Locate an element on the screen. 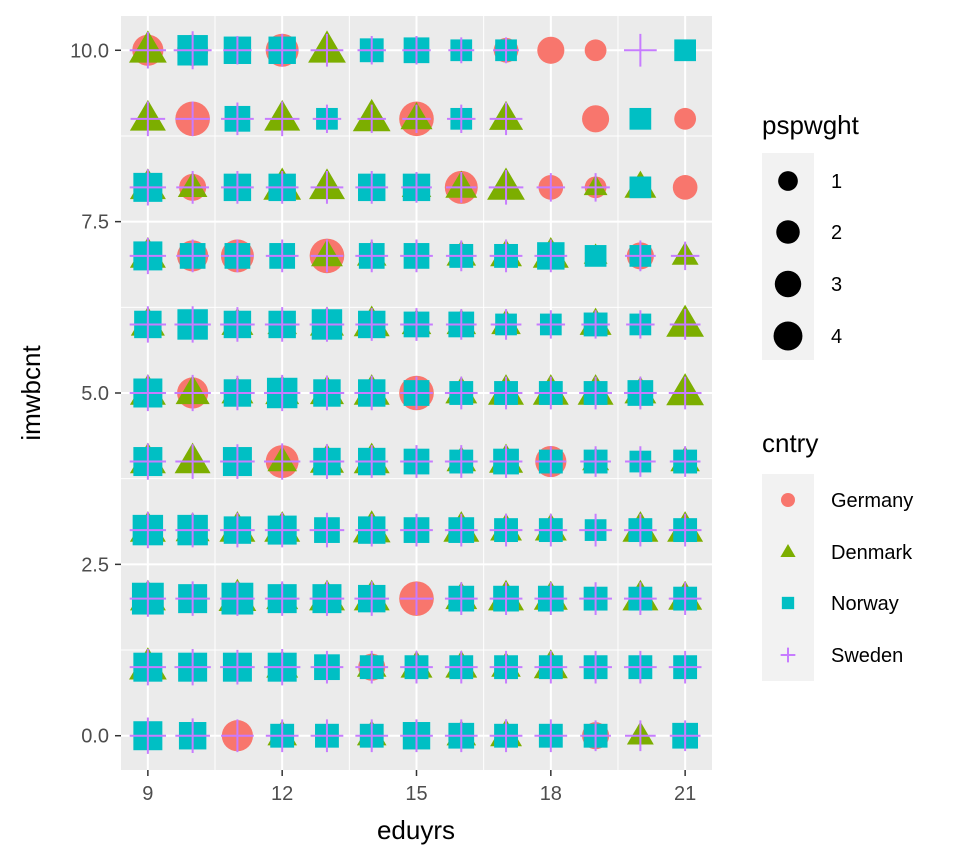 The width and height of the screenshot is (972, 864). legend-pspwght-label: 3 is located at coordinates (836, 285).